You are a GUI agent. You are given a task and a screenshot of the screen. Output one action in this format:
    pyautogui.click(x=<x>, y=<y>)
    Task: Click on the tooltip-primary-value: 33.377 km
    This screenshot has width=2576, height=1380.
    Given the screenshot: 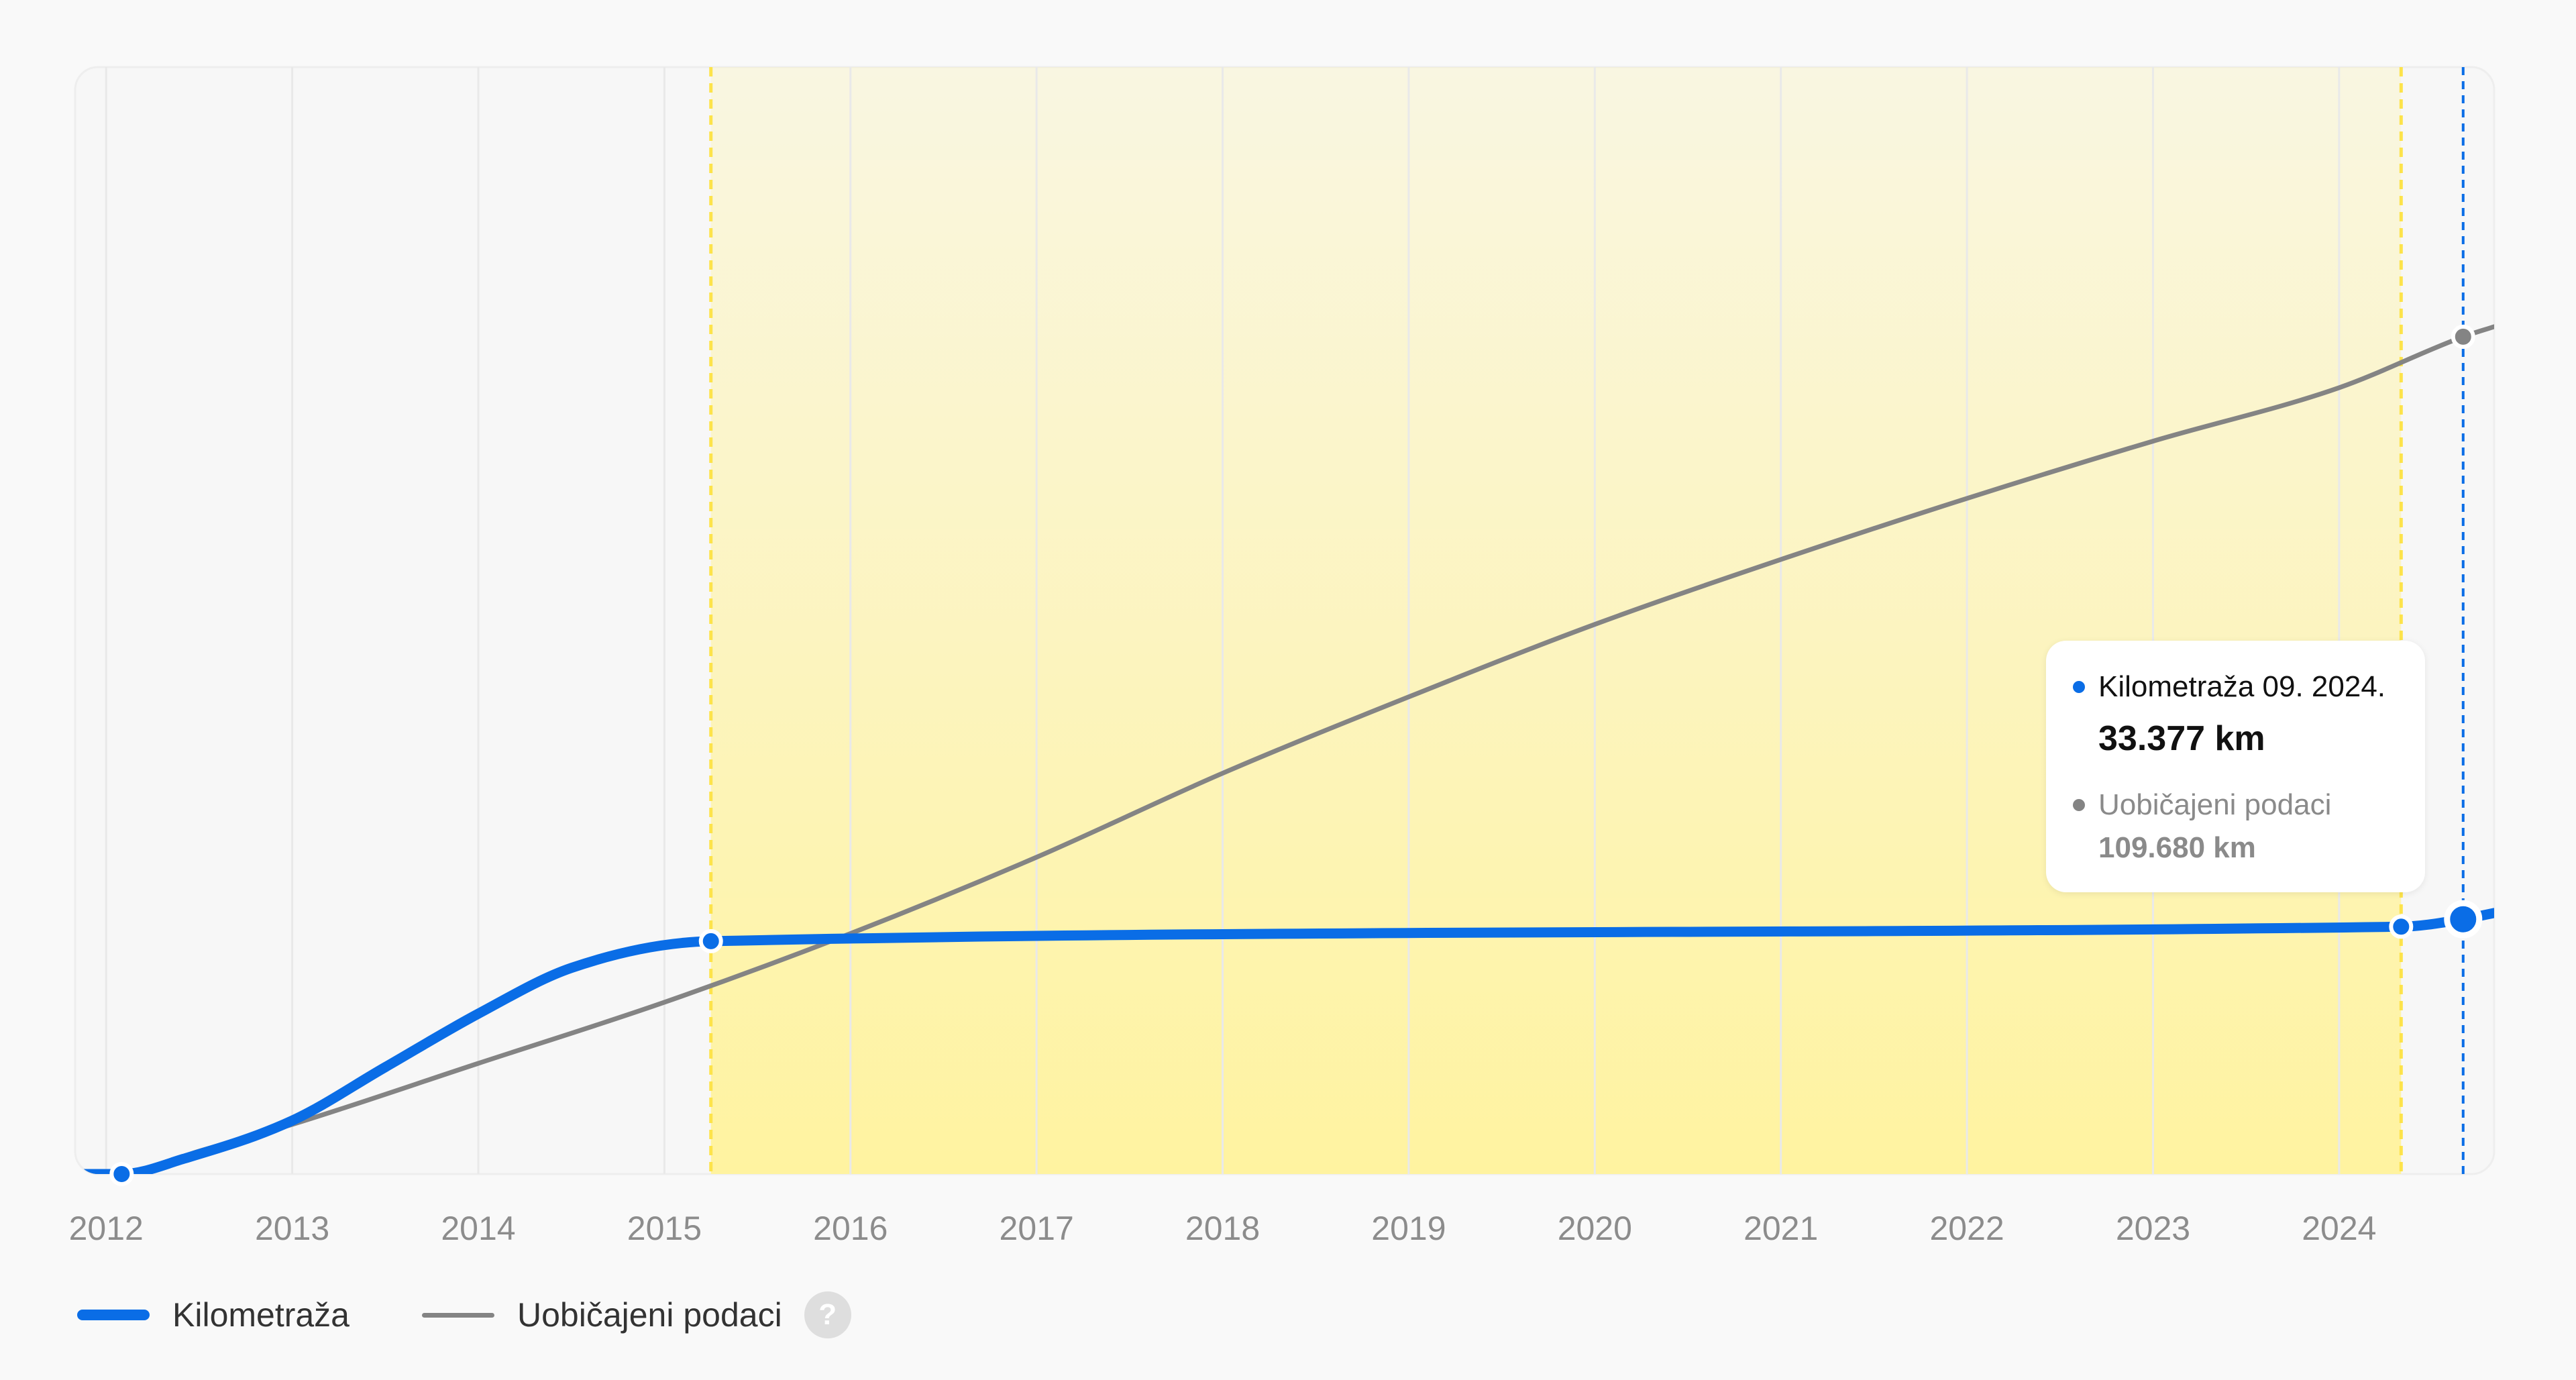 What is the action you would take?
    pyautogui.click(x=2181, y=738)
    